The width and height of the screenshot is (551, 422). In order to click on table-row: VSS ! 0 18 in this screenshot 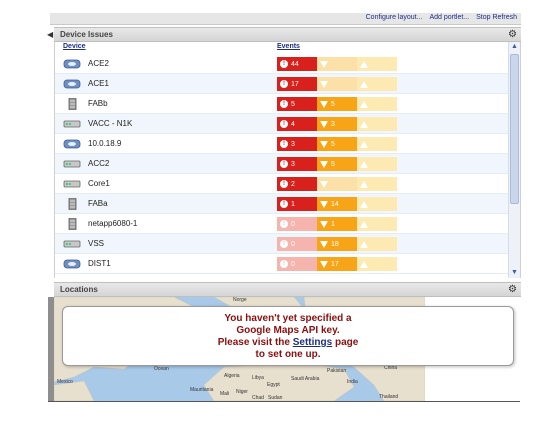, I will do `click(281, 244)`.